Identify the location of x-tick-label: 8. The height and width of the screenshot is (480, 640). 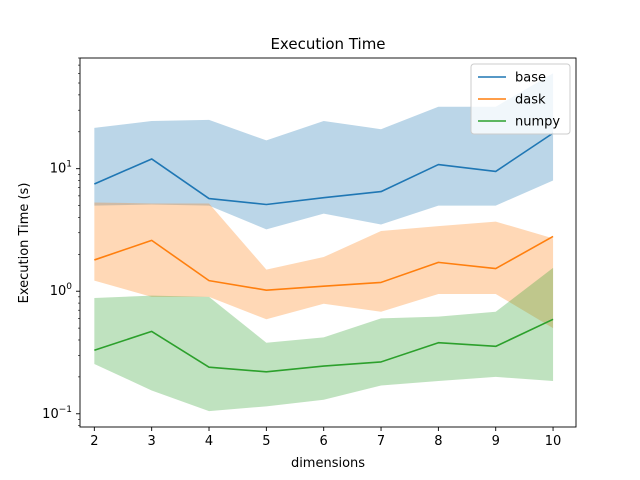
(438, 441).